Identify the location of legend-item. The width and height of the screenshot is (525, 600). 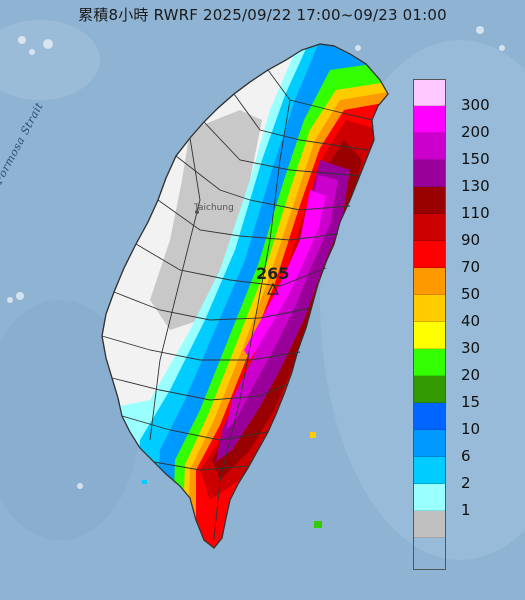
(457, 524).